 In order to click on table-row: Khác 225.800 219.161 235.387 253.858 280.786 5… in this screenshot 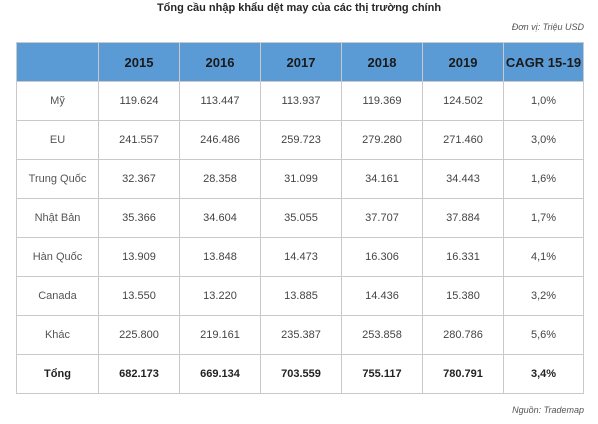, I will do `click(300, 335)`.